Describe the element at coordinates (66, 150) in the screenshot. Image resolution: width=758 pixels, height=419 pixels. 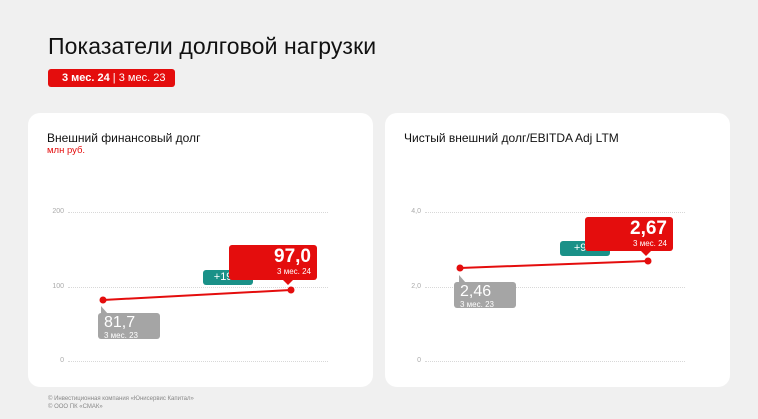
I see `chart-unit: млн руб.` at that location.